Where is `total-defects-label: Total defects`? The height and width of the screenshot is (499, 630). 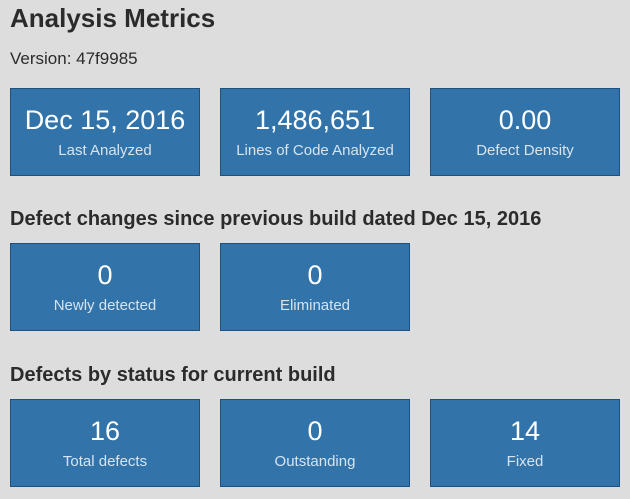 total-defects-label: Total defects is located at coordinates (105, 461).